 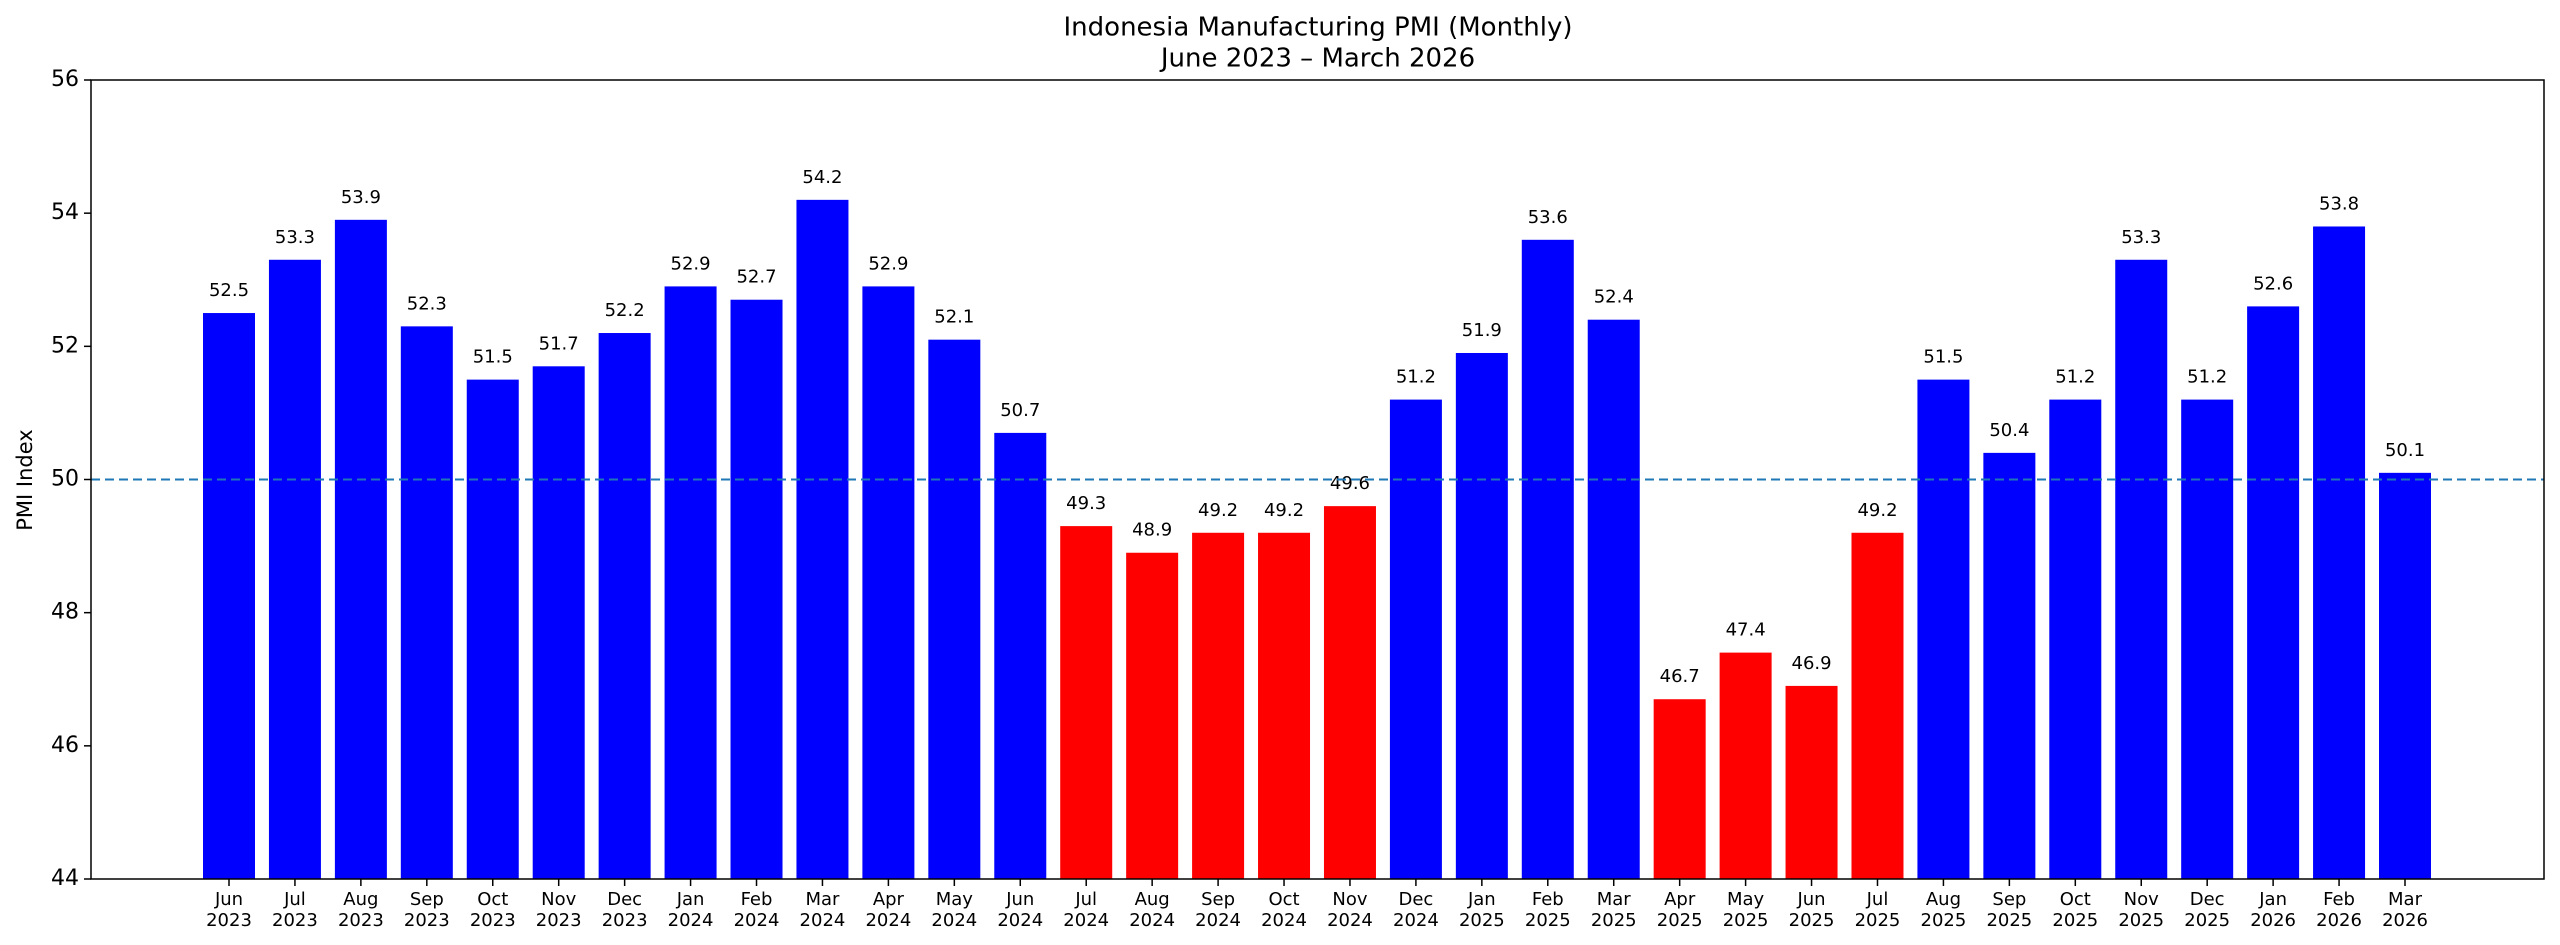 What do you see at coordinates (2075, 910) in the screenshot?
I see `x-tick-label: Oct 2025` at bounding box center [2075, 910].